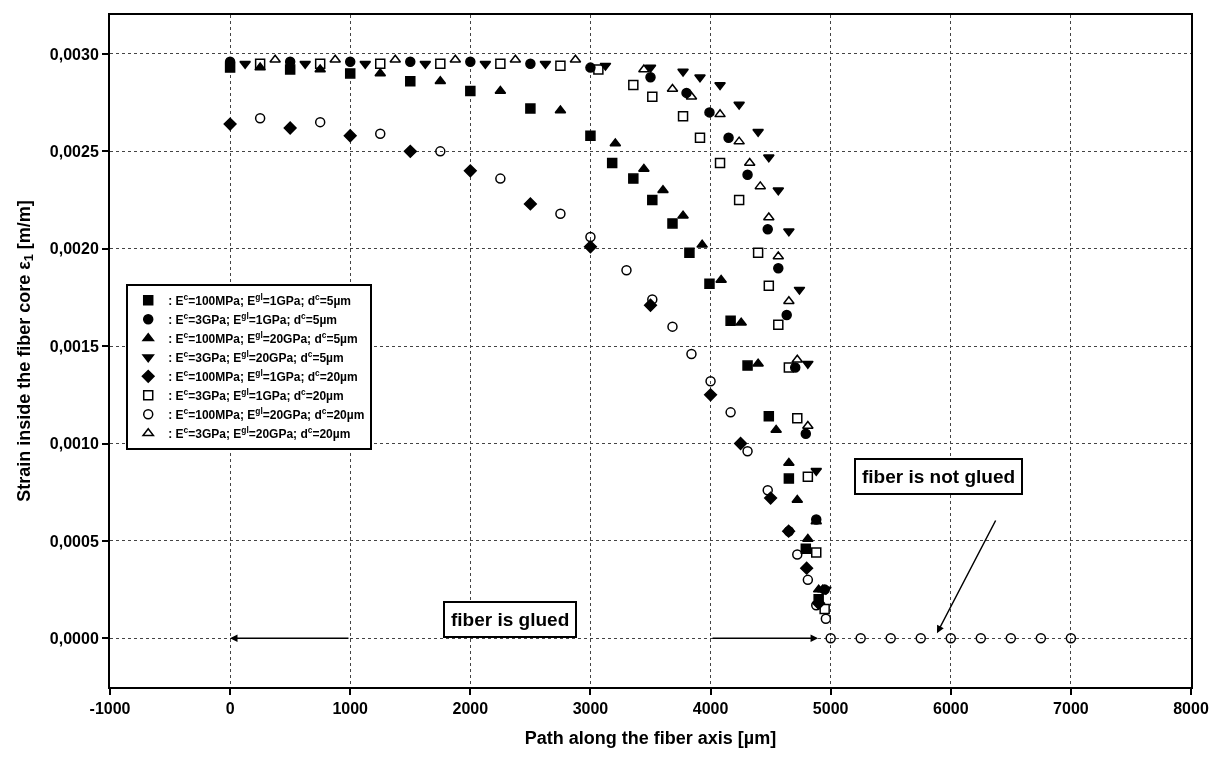 This screenshot has height=757, width=1231. What do you see at coordinates (74, 54) in the screenshot?
I see `y-tick-label: 0,0030` at bounding box center [74, 54].